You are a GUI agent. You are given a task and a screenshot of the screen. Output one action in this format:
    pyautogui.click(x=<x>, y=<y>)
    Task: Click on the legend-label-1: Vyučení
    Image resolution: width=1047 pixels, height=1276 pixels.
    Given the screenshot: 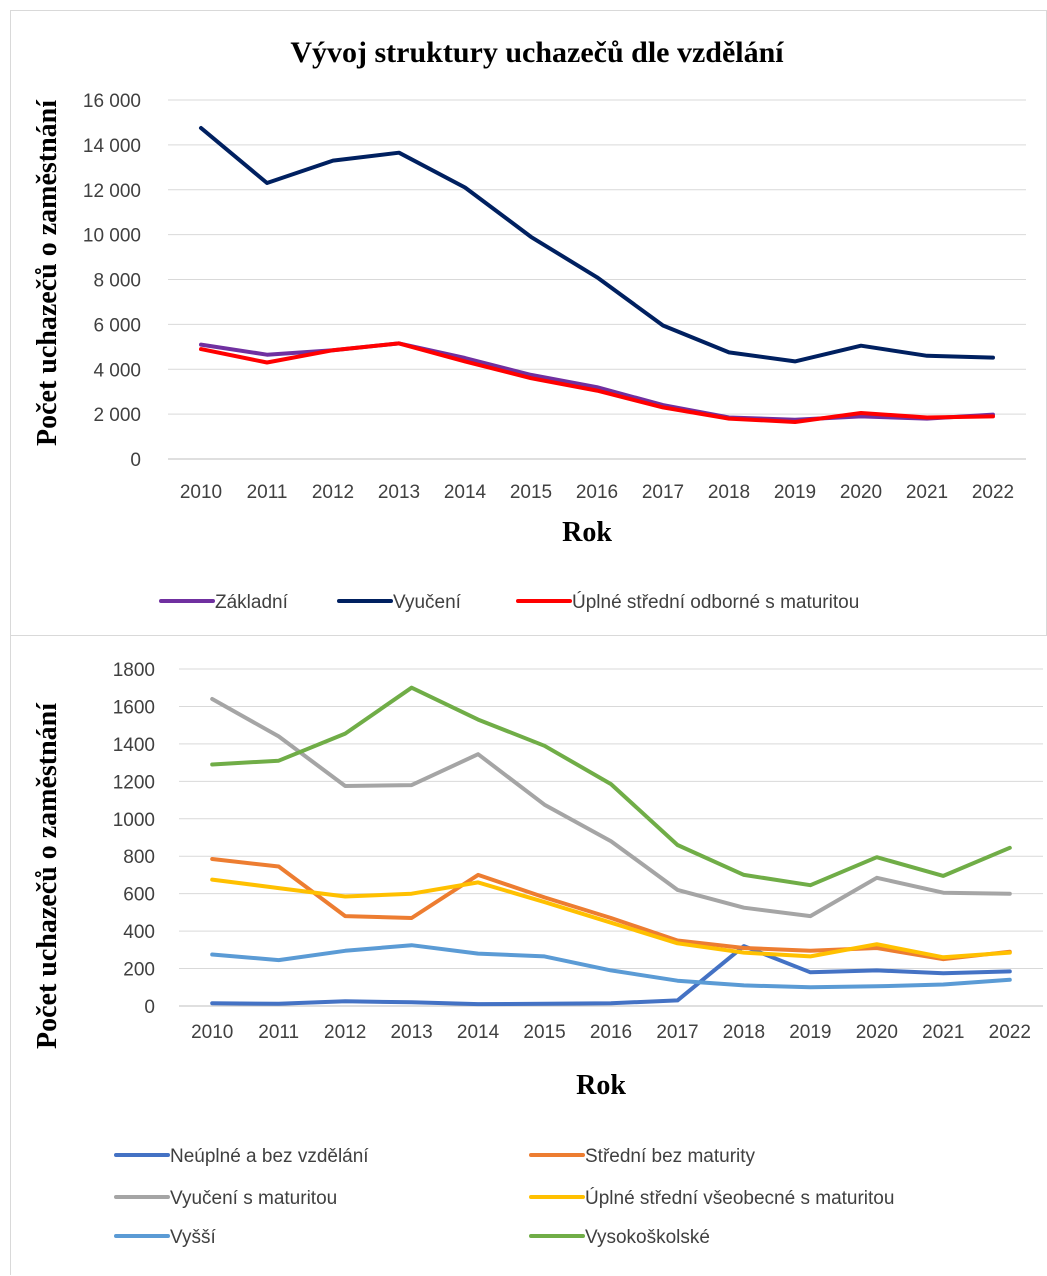 What is the action you would take?
    pyautogui.click(x=427, y=602)
    